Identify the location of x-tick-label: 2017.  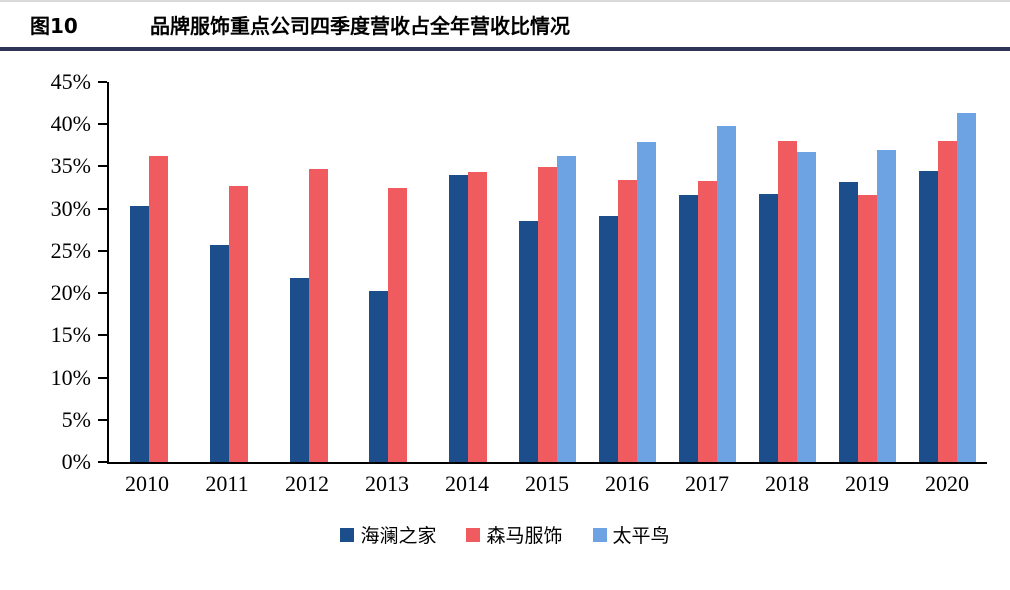
(707, 483).